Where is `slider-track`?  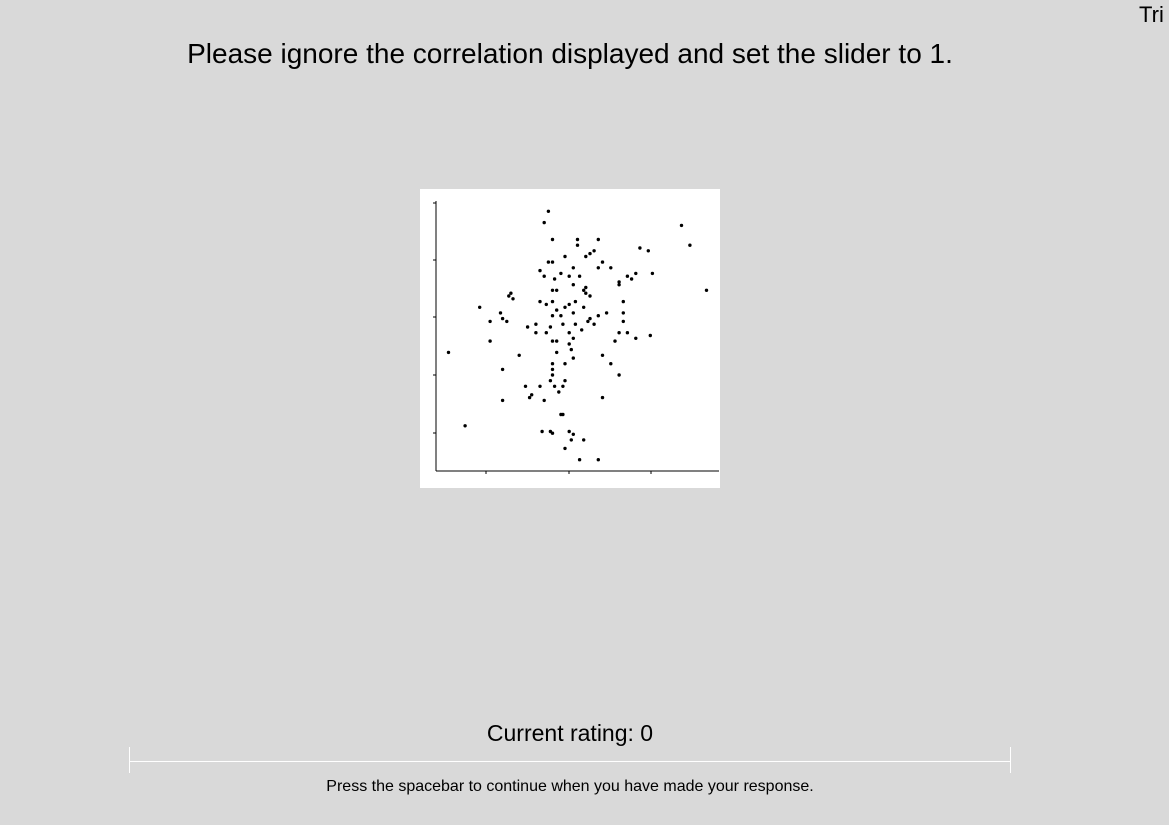
slider-track is located at coordinates (570, 761).